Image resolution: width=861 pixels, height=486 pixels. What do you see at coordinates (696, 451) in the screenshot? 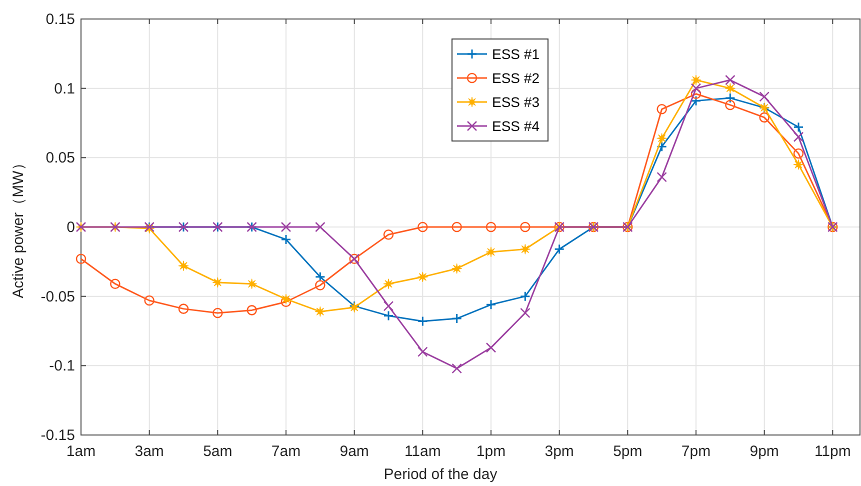
I see `x-tick-label: 7pm` at bounding box center [696, 451].